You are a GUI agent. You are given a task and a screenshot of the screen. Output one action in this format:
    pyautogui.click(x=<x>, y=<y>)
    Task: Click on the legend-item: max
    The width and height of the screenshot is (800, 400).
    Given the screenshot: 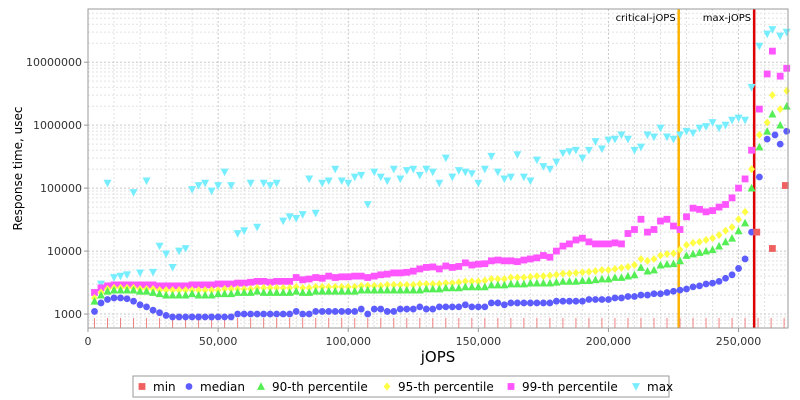 What is the action you would take?
    pyautogui.click(x=652, y=387)
    